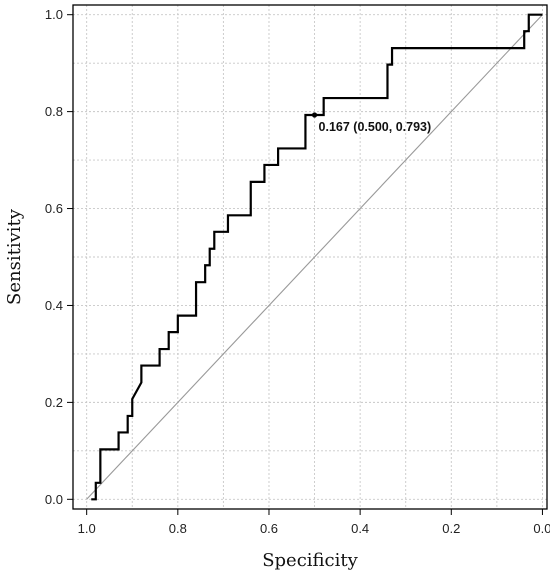 The width and height of the screenshot is (550, 573). Describe the element at coordinates (178, 528) in the screenshot. I see `x-tick-label: 0.8` at that location.